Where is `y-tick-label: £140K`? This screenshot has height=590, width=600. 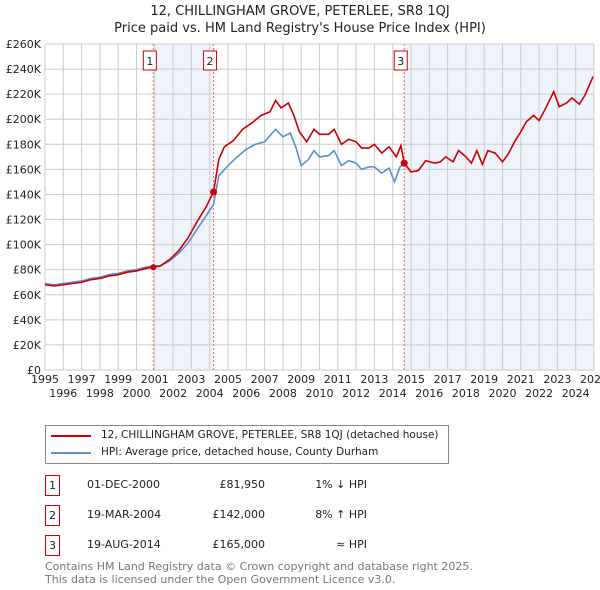 y-tick-label: £140K is located at coordinates (24, 194).